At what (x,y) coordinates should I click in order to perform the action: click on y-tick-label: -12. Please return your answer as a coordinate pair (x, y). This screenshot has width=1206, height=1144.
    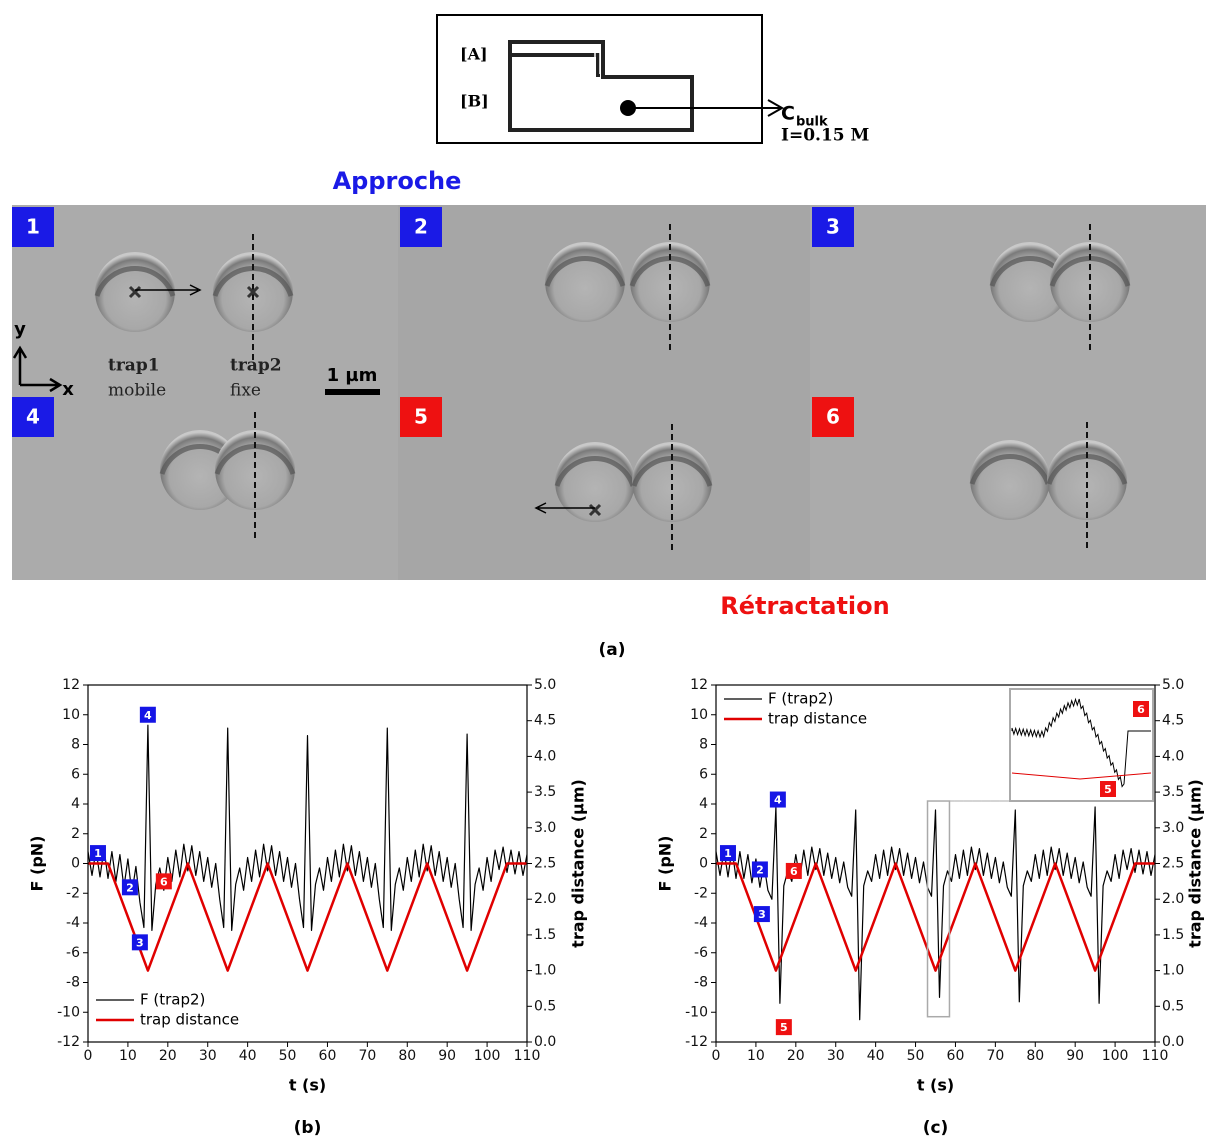
    Looking at the image, I should click on (696, 1042).